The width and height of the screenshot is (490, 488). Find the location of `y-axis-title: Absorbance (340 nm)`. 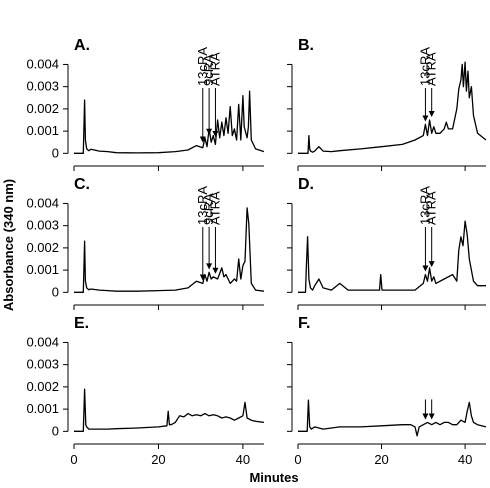

y-axis-title: Absorbance (340 nm) is located at coordinates (8, 245).